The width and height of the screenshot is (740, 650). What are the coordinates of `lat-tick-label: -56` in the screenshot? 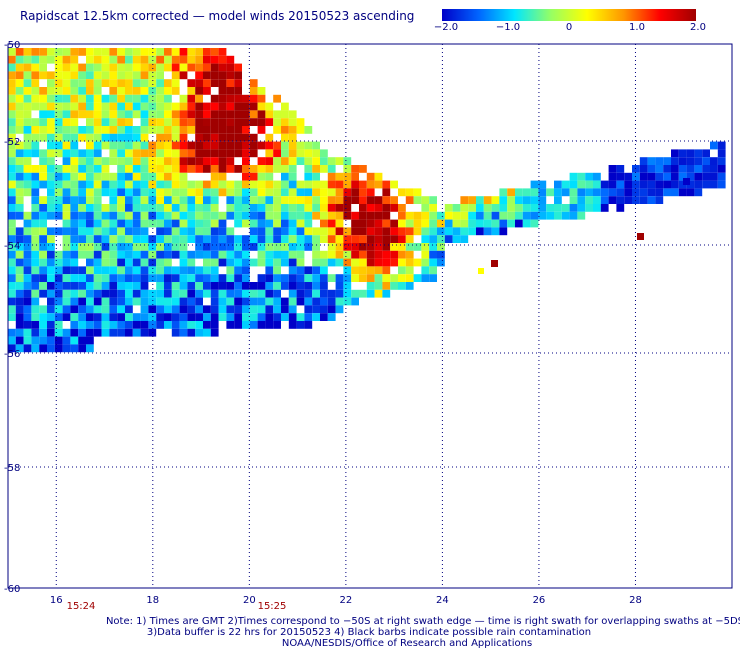 It's located at (12, 354).